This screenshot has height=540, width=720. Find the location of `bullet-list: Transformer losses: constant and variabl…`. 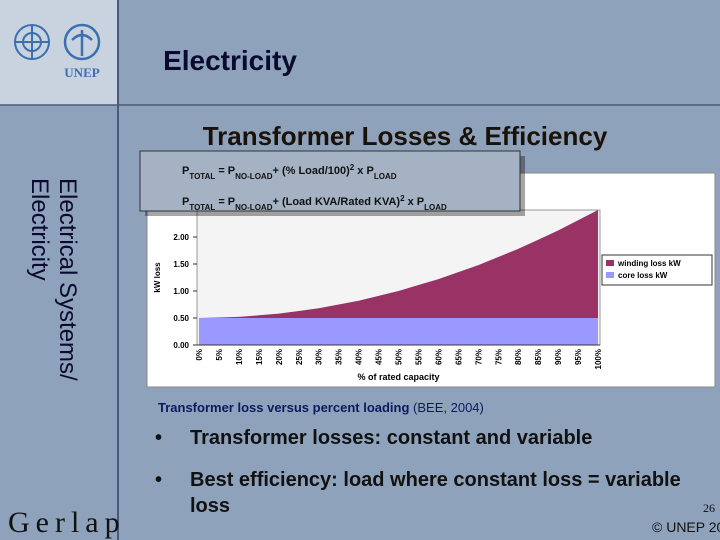

bullet-list: Transformer losses: constant and variabl… is located at coordinates (420, 480).